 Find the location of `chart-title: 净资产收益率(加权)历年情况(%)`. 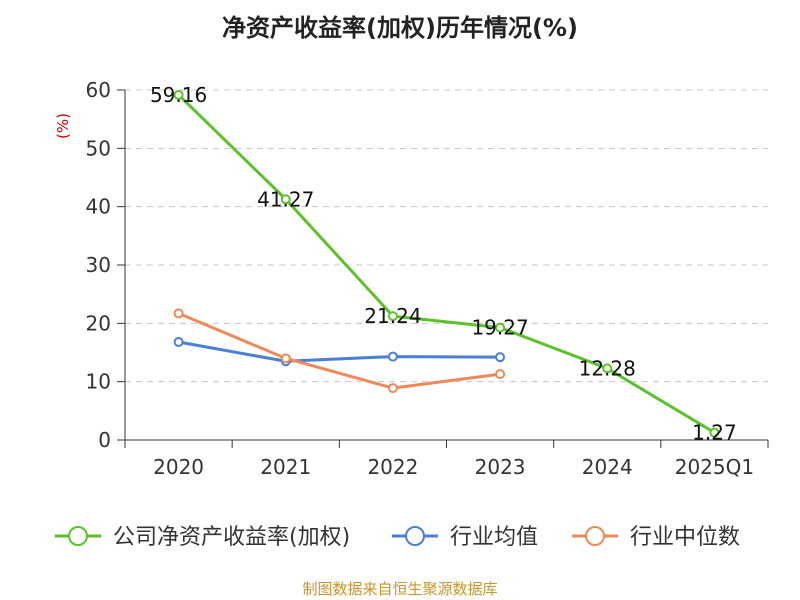

chart-title: 净资产收益率(加权)历年情况(%) is located at coordinates (400, 28).